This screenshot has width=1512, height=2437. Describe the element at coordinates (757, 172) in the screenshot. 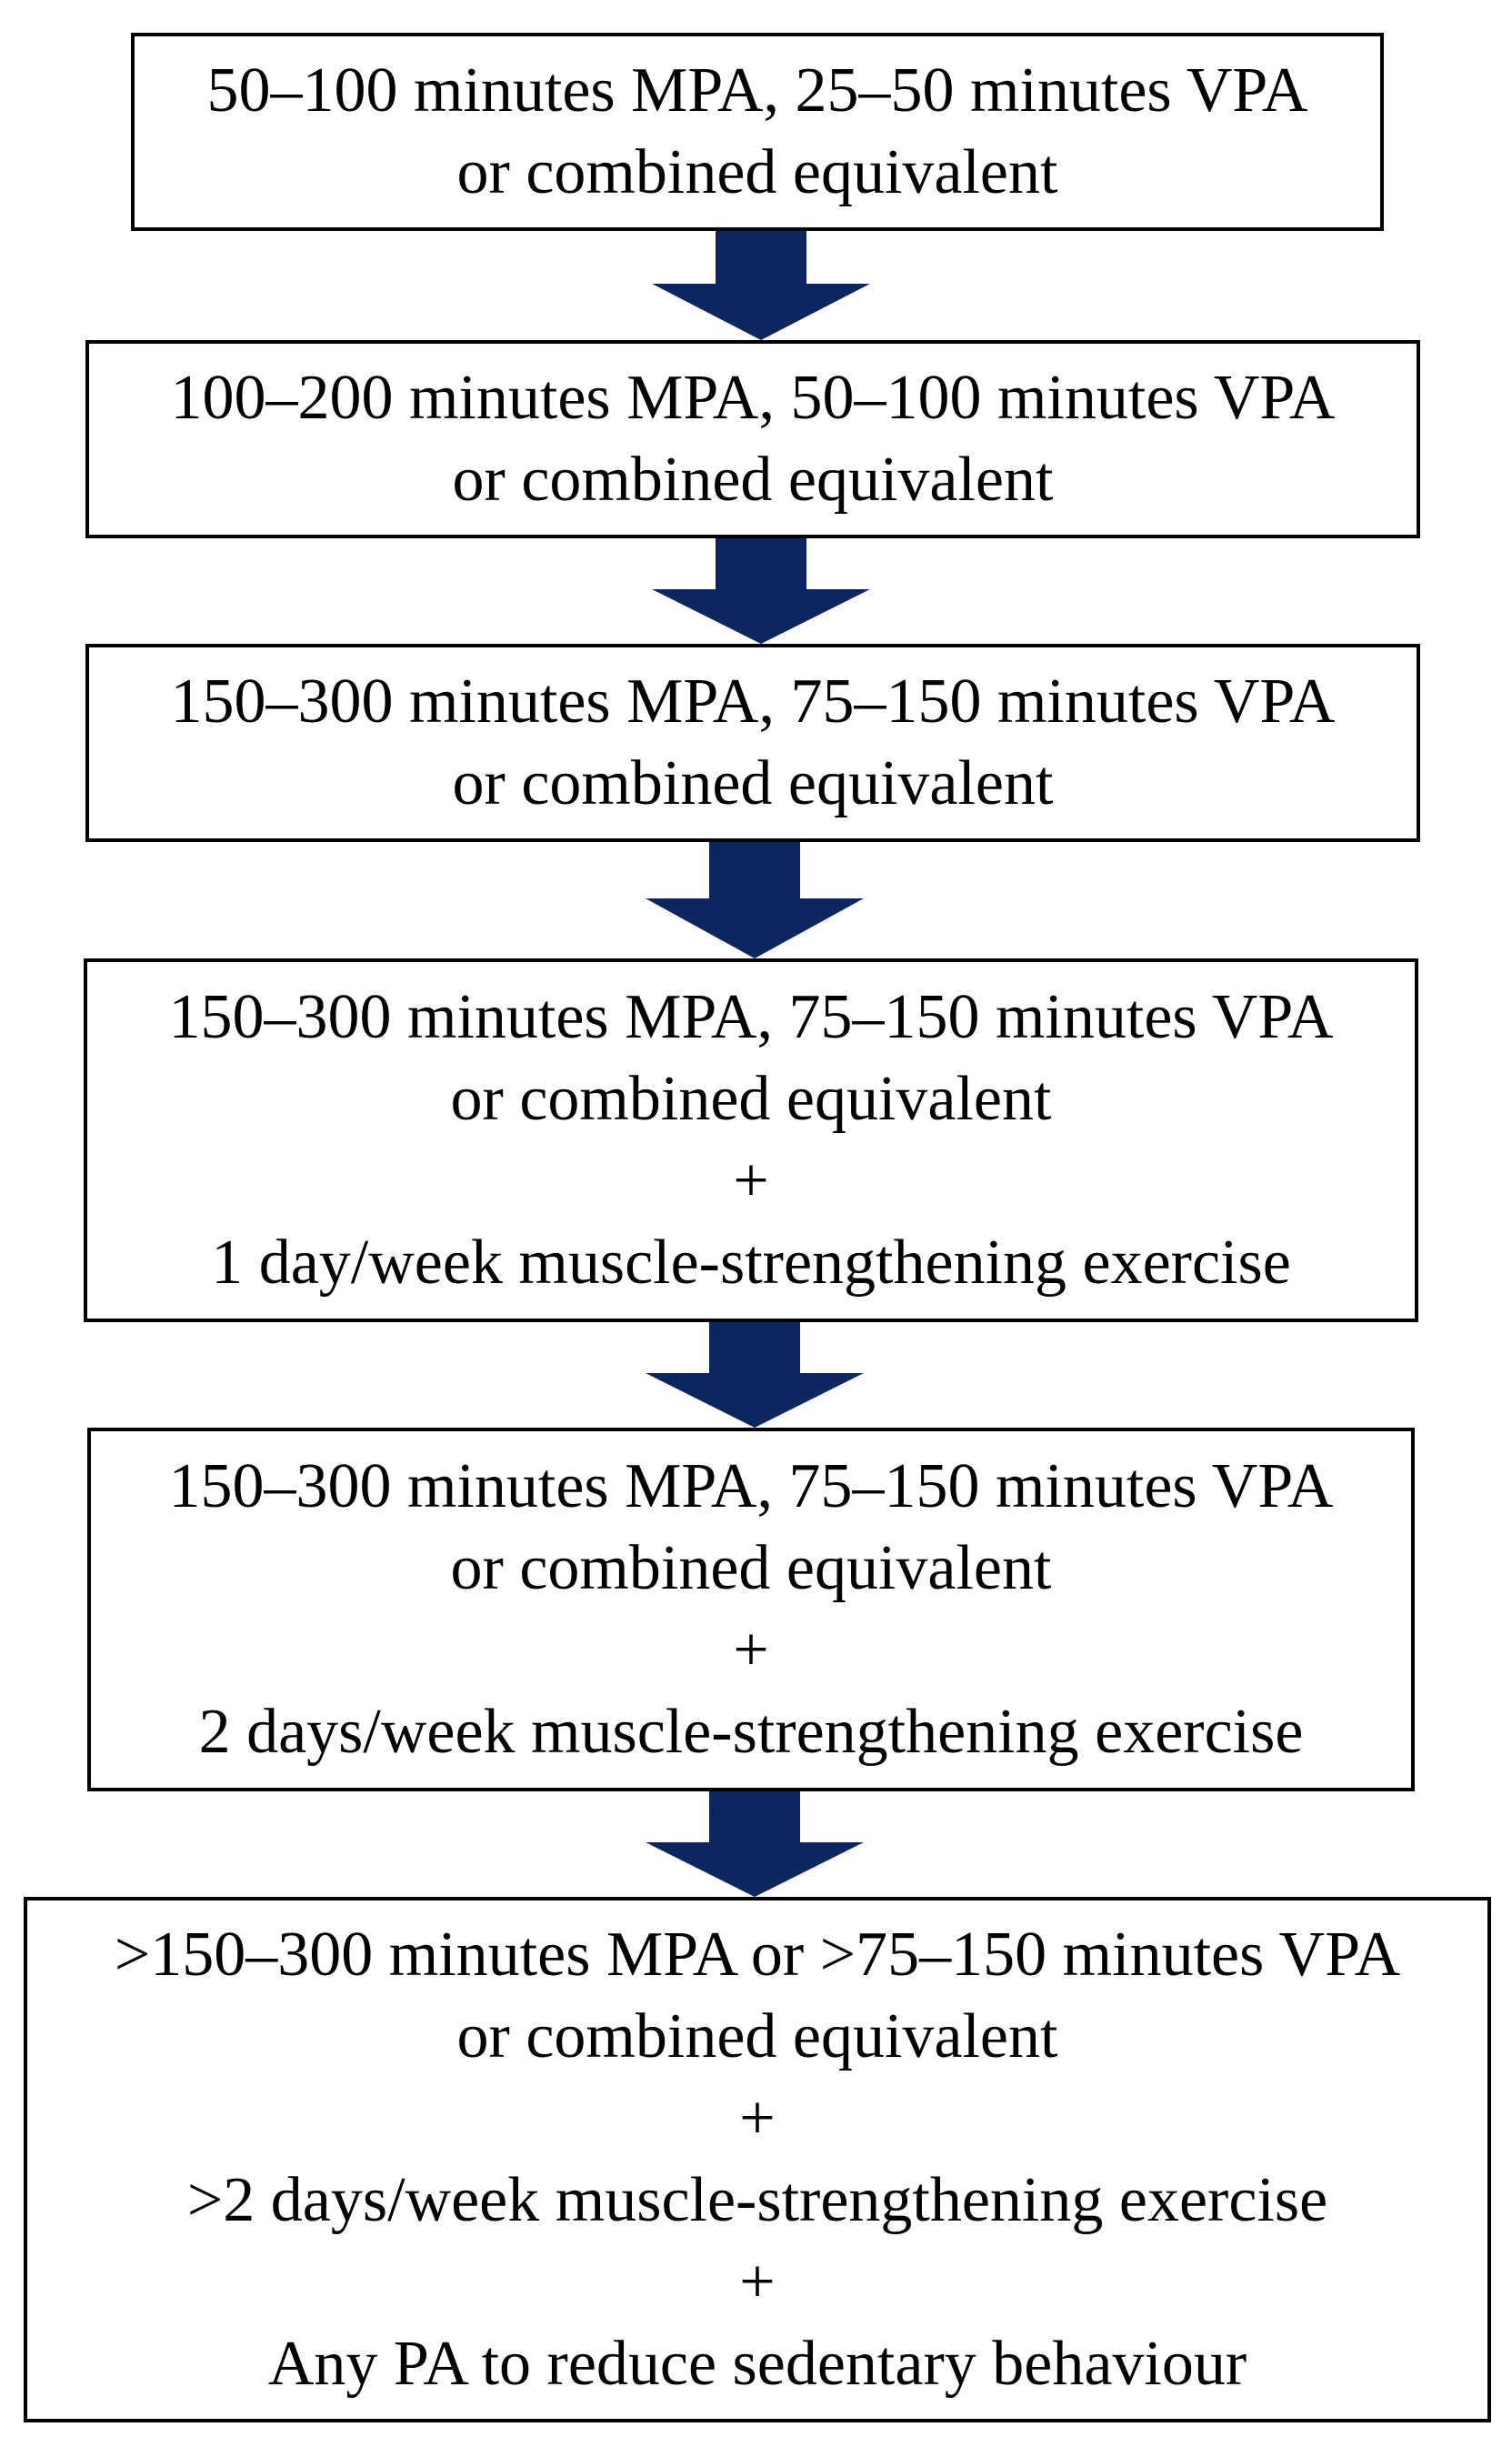

I see `box-1-line-2: or combined equivalent` at that location.